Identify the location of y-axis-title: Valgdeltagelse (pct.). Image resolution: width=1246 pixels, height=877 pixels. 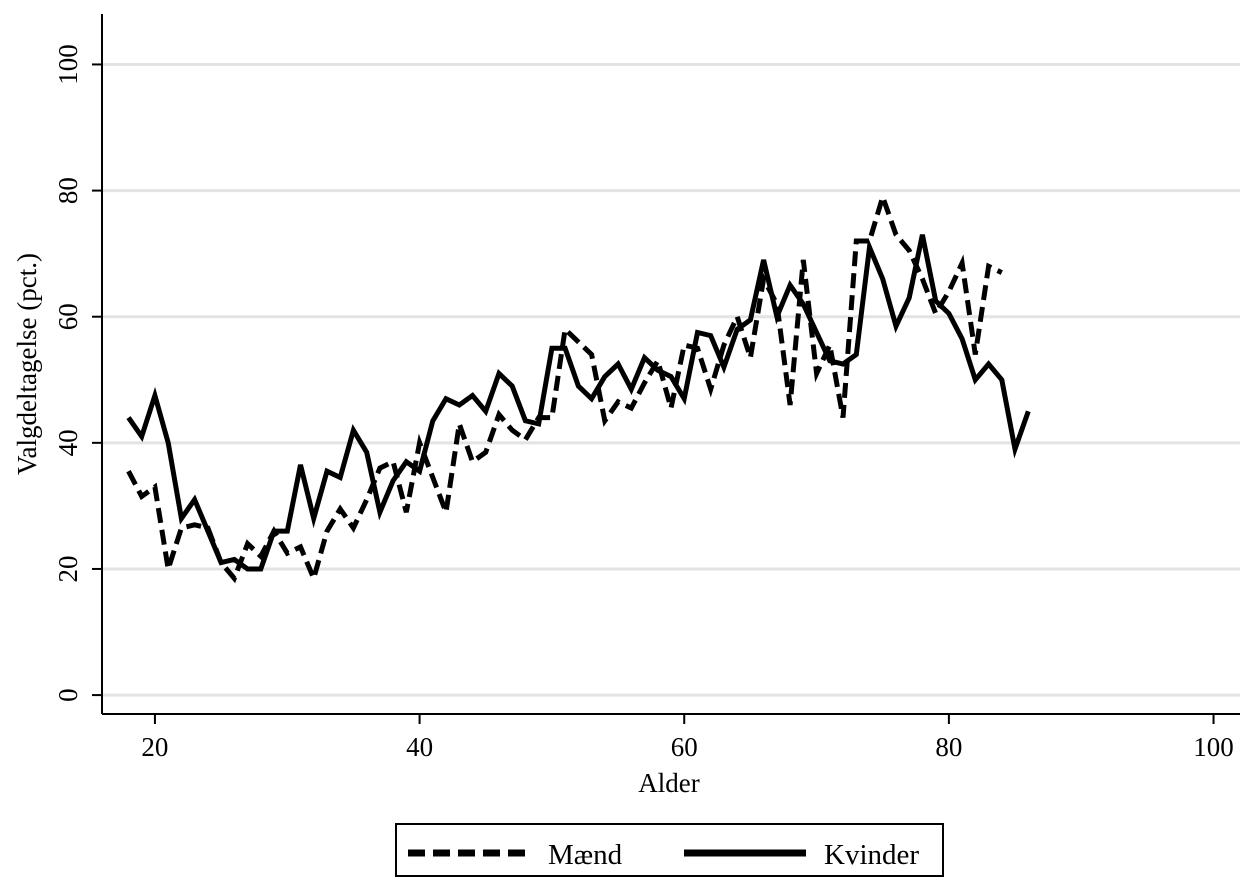
(27, 364).